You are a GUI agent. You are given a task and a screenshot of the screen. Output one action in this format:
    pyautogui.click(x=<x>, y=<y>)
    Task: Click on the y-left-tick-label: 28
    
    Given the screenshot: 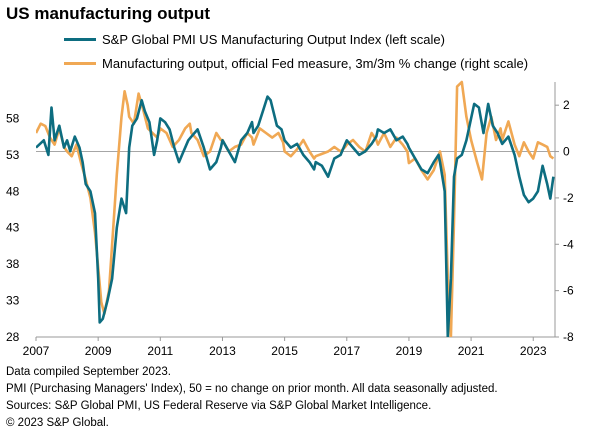 What is the action you would take?
    pyautogui.click(x=13, y=337)
    